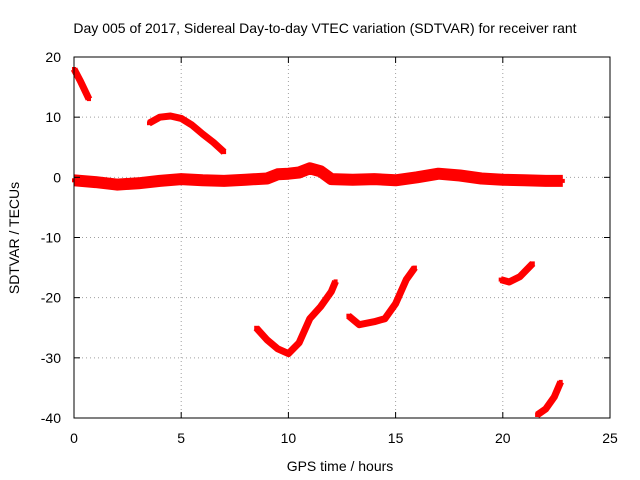 The height and width of the screenshot is (480, 640). Describe the element at coordinates (53, 117) in the screenshot. I see `y-tick-label: 10` at that location.